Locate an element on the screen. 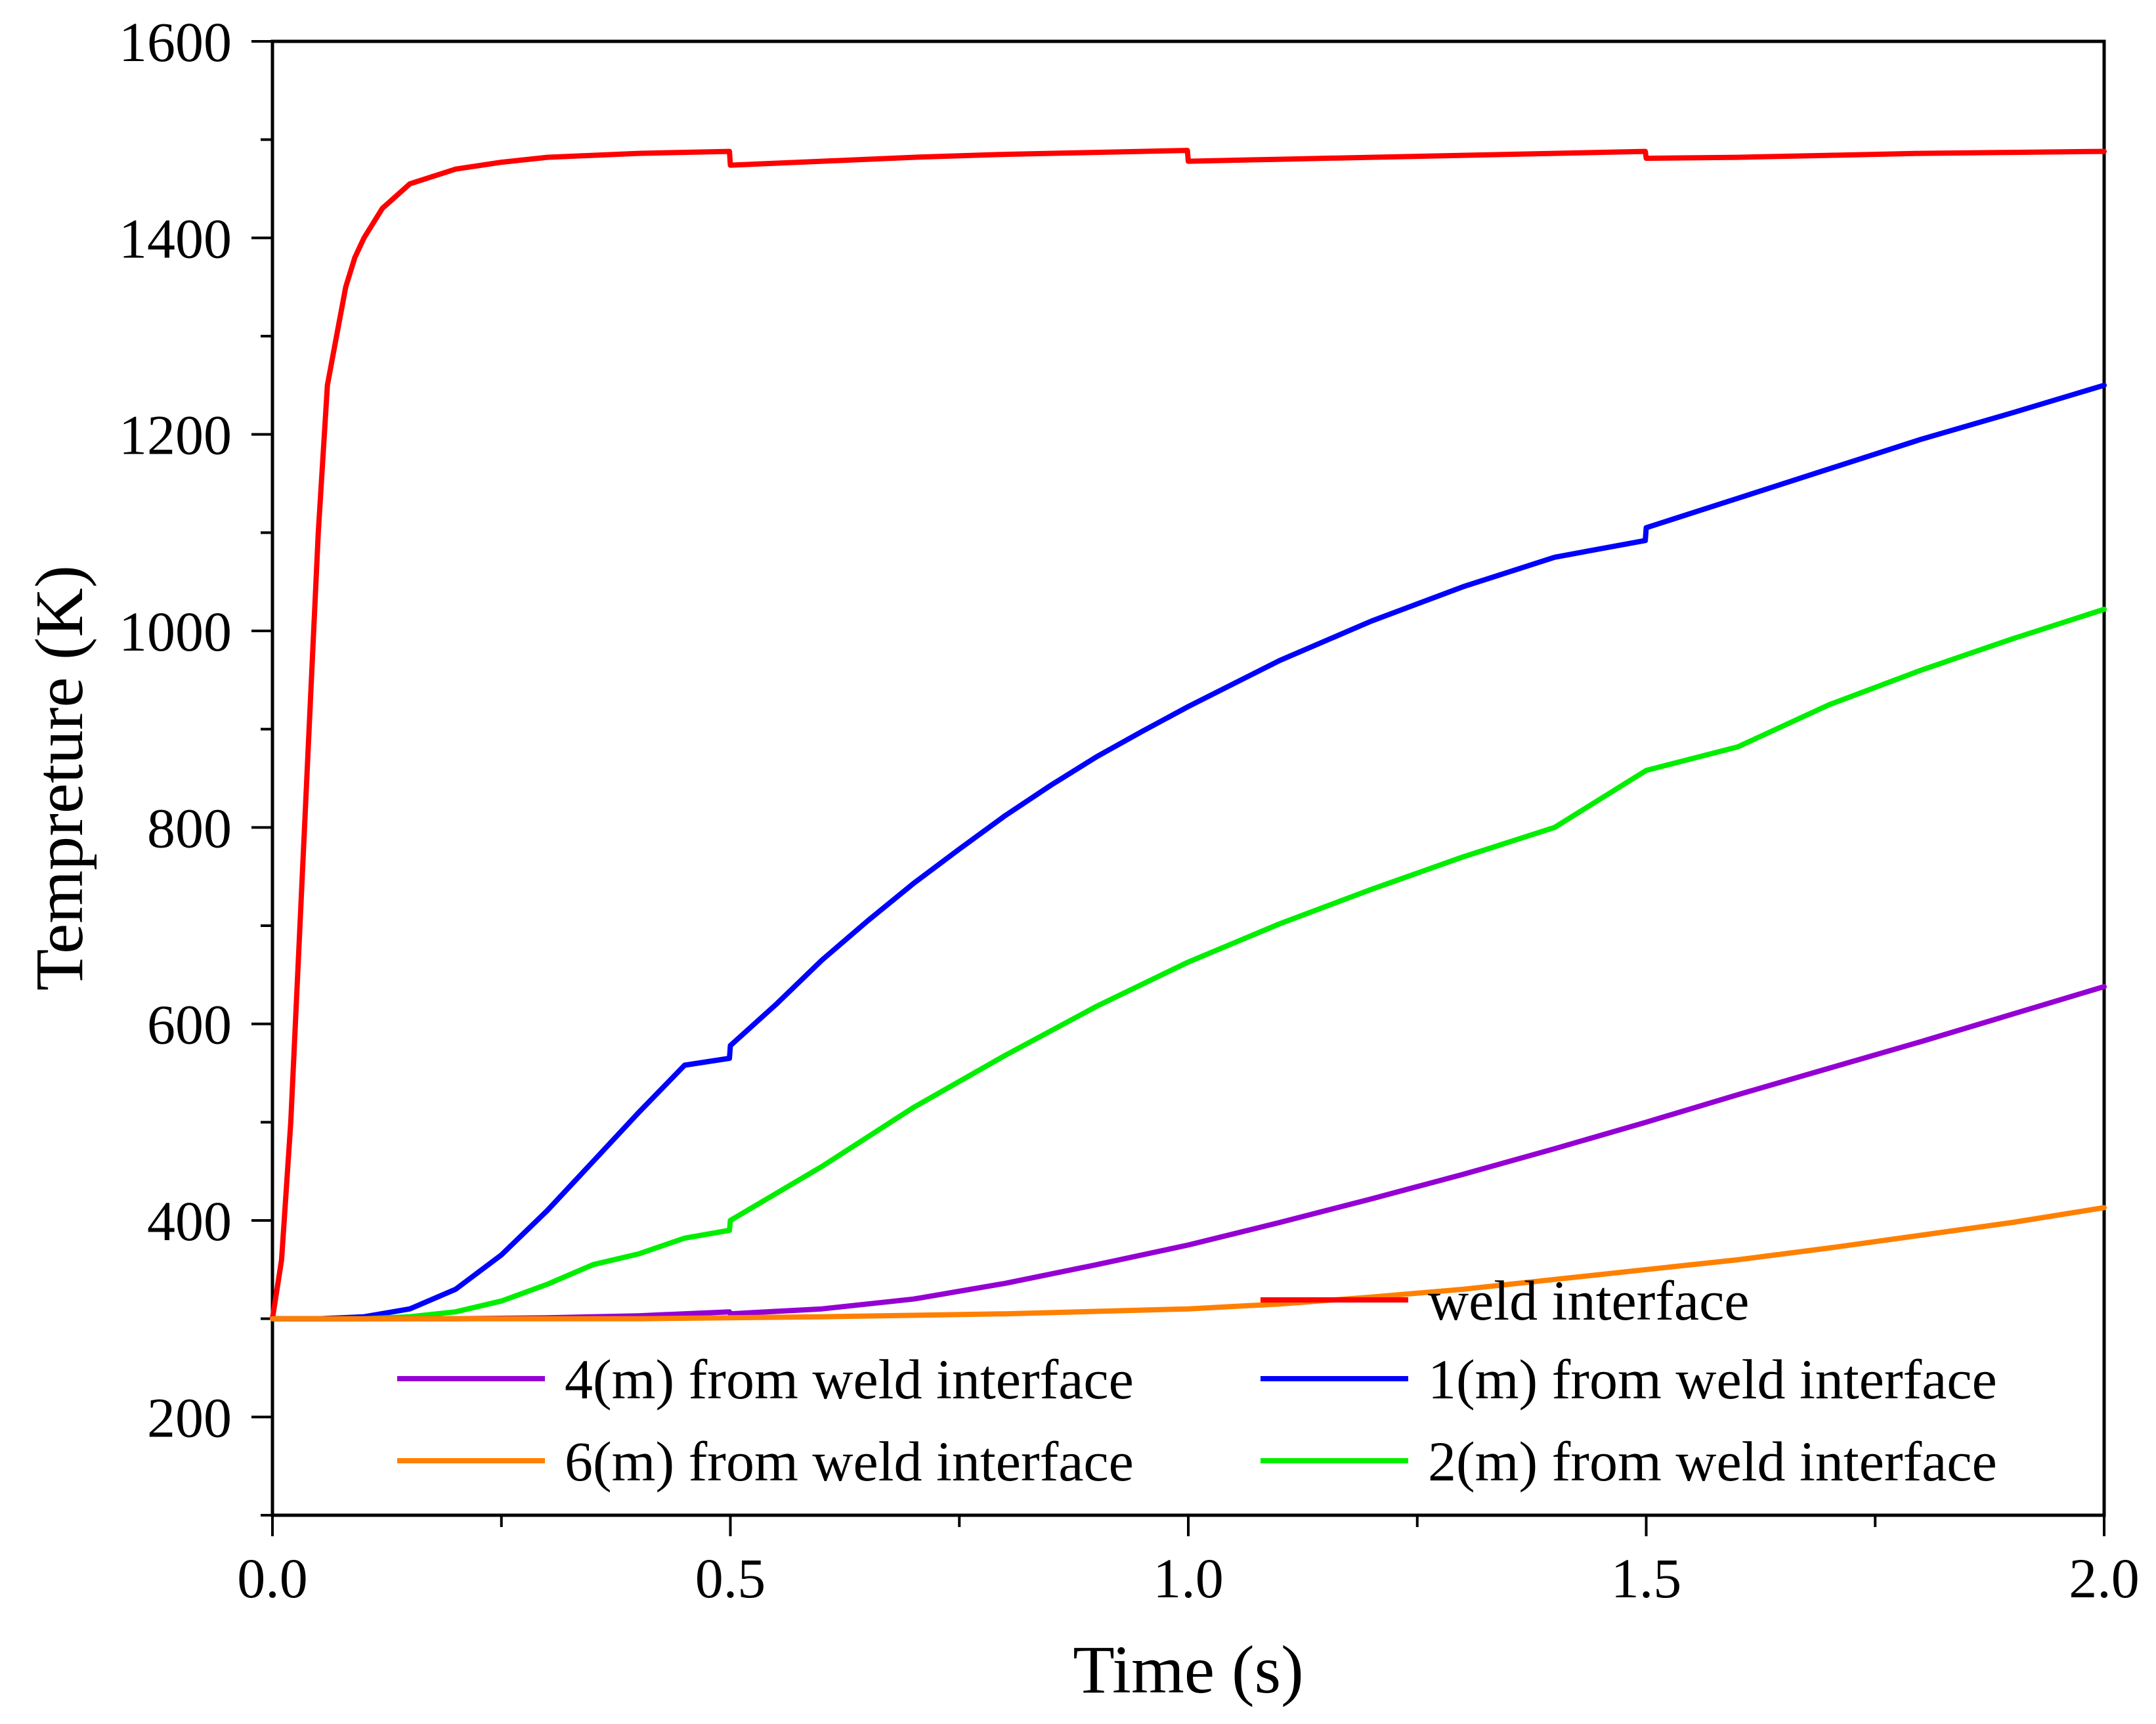  legend-label-3: 2(m) from weld interface is located at coordinates (1713, 1461).